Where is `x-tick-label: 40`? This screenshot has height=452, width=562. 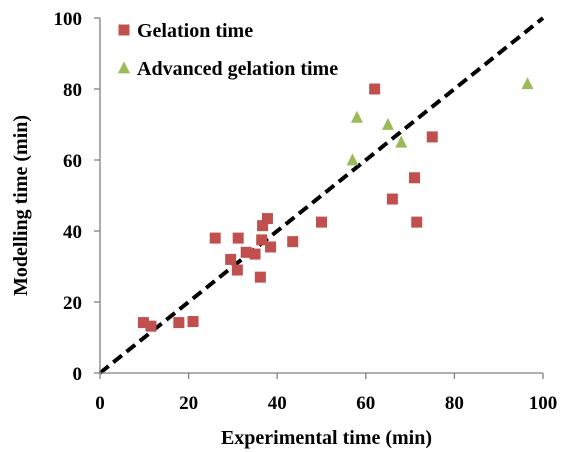 x-tick-label: 40 is located at coordinates (277, 403).